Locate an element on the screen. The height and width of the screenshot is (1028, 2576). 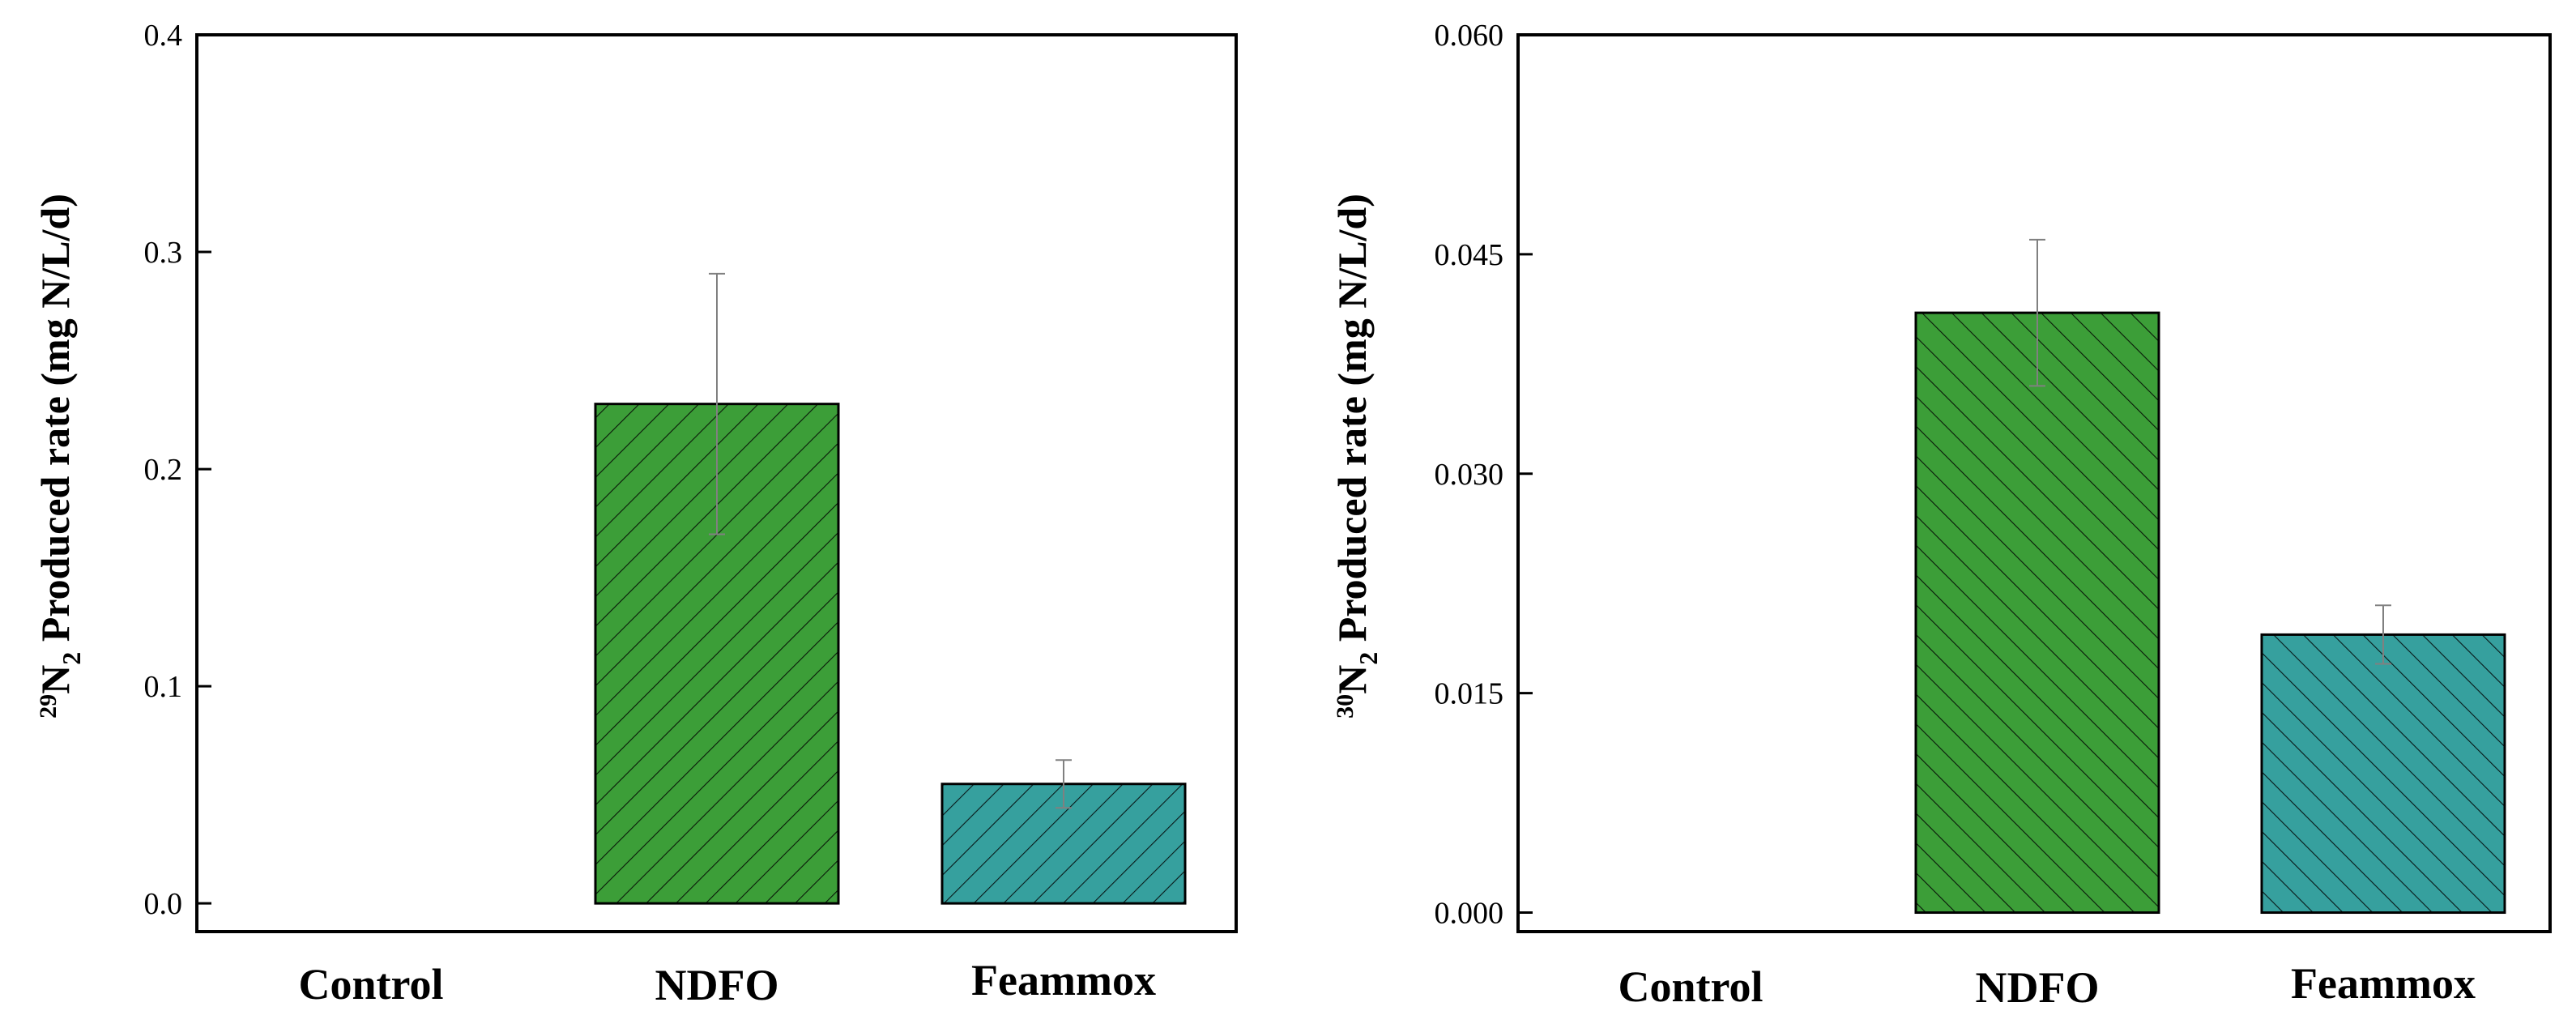
bar-hatch-feammox is located at coordinates (2383, 773).